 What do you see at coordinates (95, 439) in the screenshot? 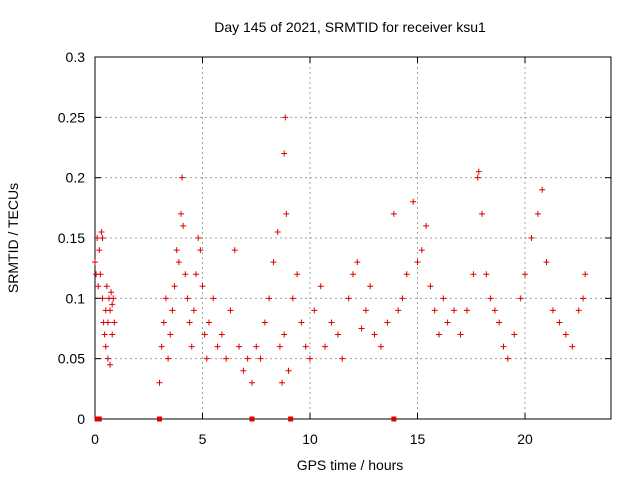
I see `x-tick-label: 0` at bounding box center [95, 439].